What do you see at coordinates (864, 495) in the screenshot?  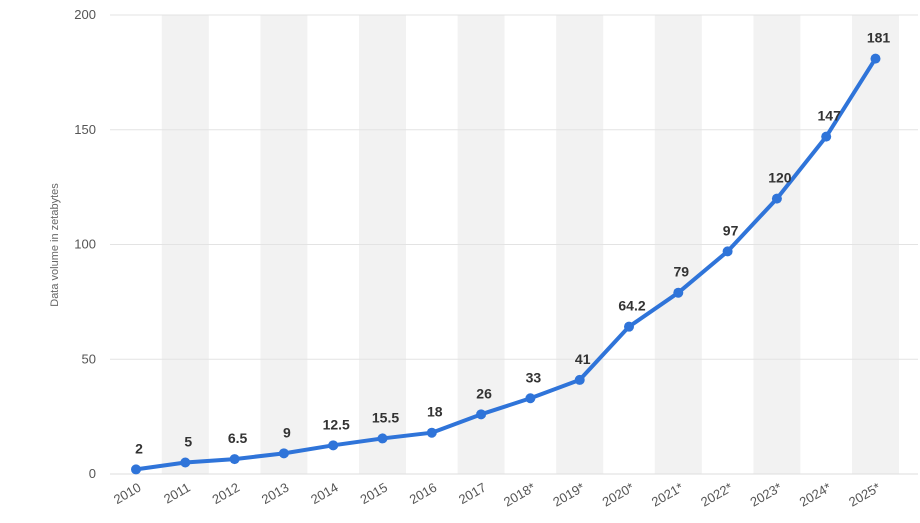 I see `x-tick-label: 2025*` at bounding box center [864, 495].